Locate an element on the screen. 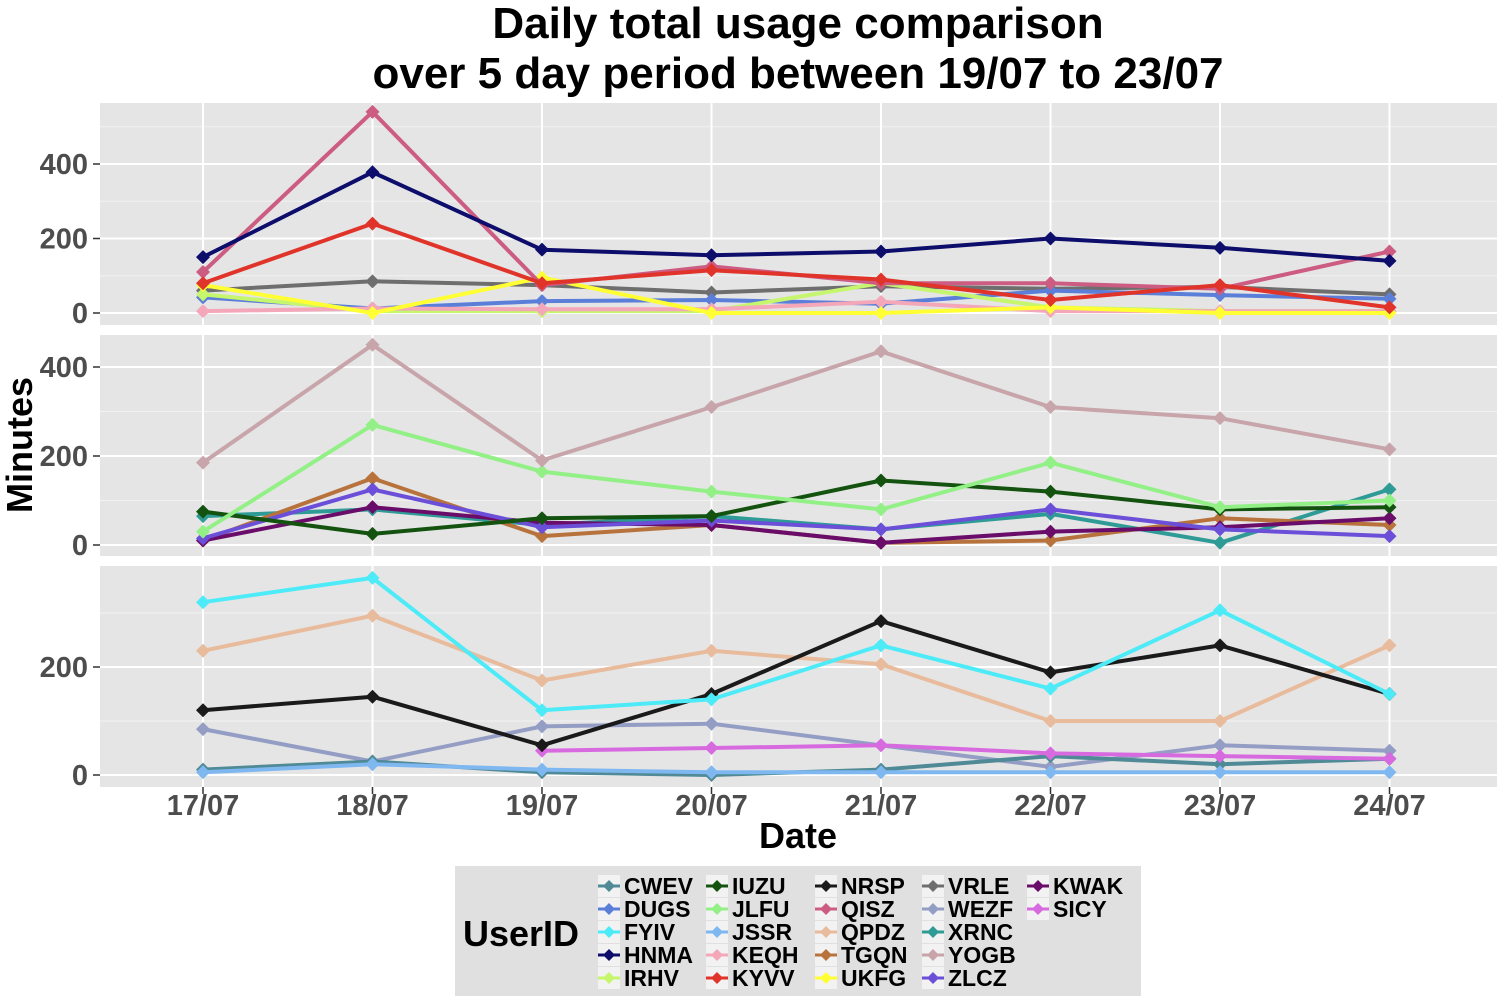 The image size is (1500, 1000). series-line-wezf is located at coordinates (796, 745).